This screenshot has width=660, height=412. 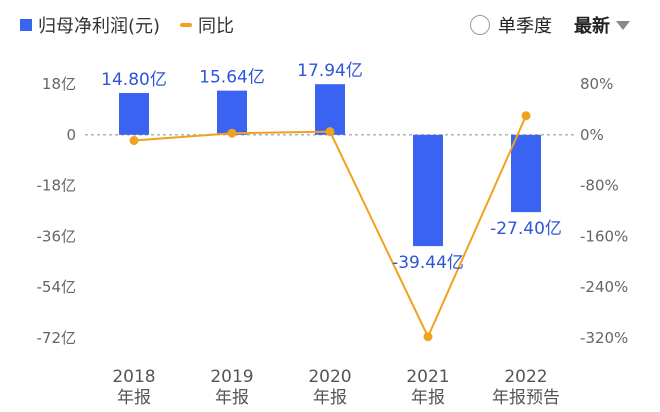 I want to click on x-tick-label: 2022, so click(x=525, y=377).